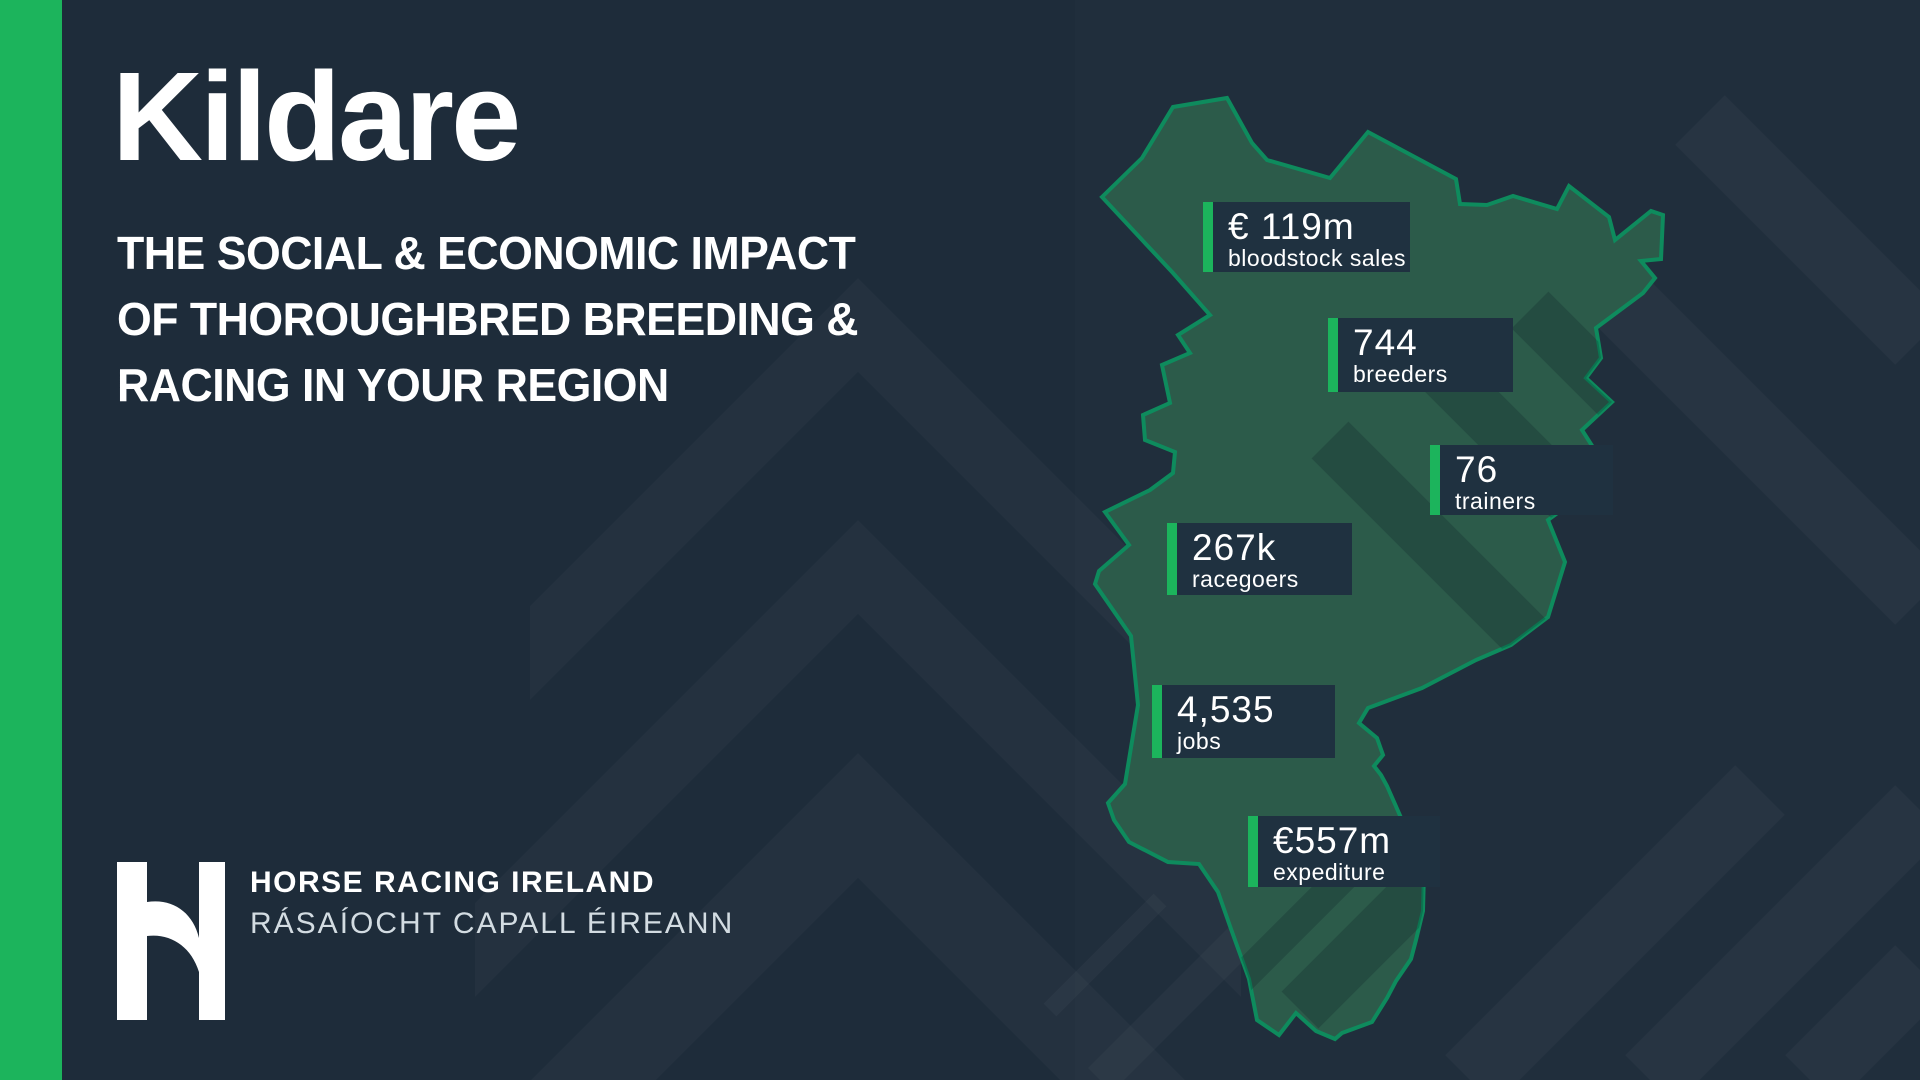  Describe the element at coordinates (31, 540) in the screenshot. I see `left-accent-strip` at that location.